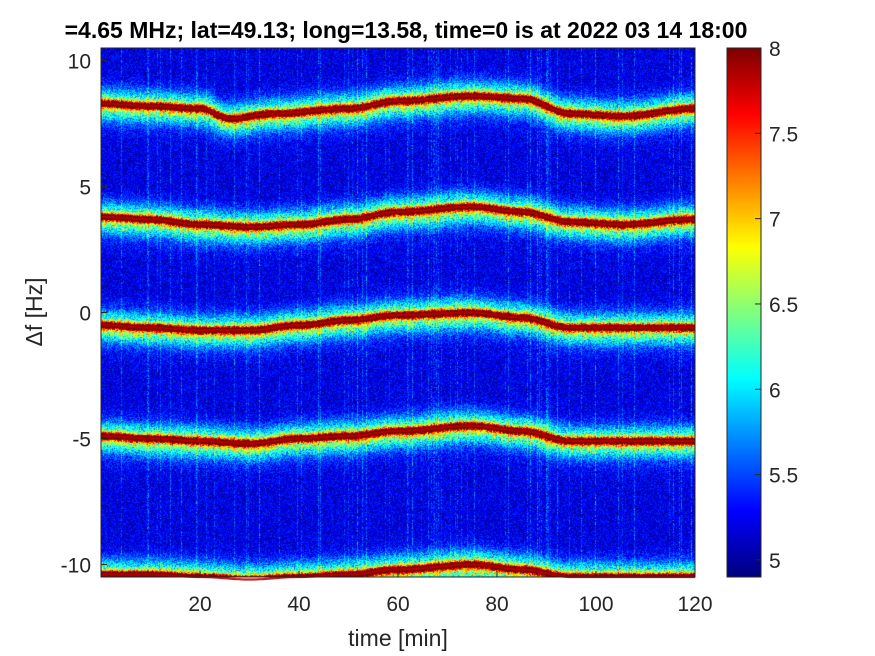 This screenshot has width=875, height=656. Describe the element at coordinates (694, 604) in the screenshot. I see `x-tick-label: 120` at that location.